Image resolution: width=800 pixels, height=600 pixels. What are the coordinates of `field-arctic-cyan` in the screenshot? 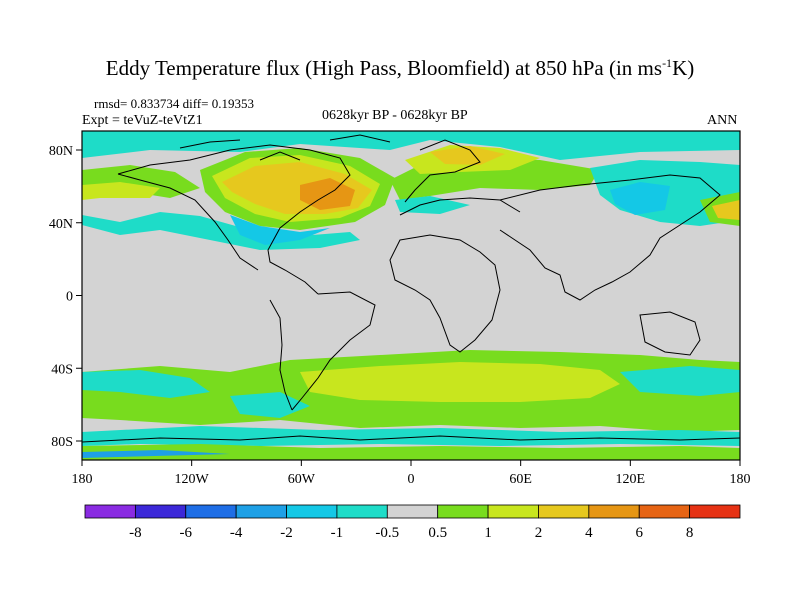 It's located at (411, 145).